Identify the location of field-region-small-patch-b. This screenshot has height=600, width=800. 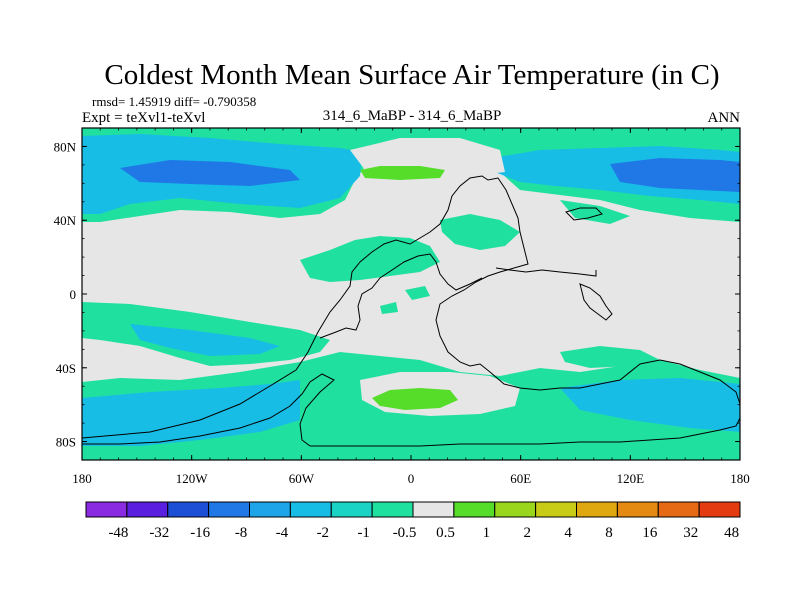
(389, 308).